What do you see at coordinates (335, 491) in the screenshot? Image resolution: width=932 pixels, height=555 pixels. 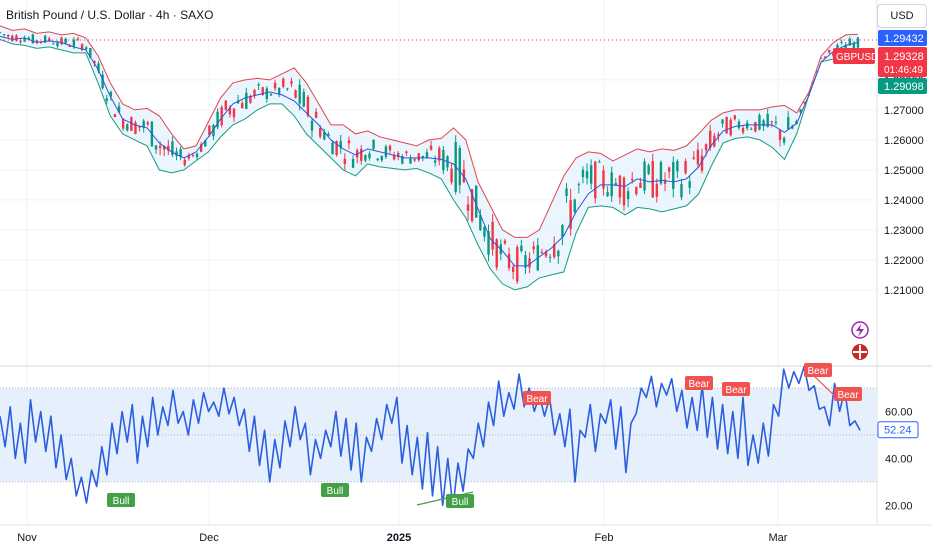 I see `bull-badge: Bull` at bounding box center [335, 491].